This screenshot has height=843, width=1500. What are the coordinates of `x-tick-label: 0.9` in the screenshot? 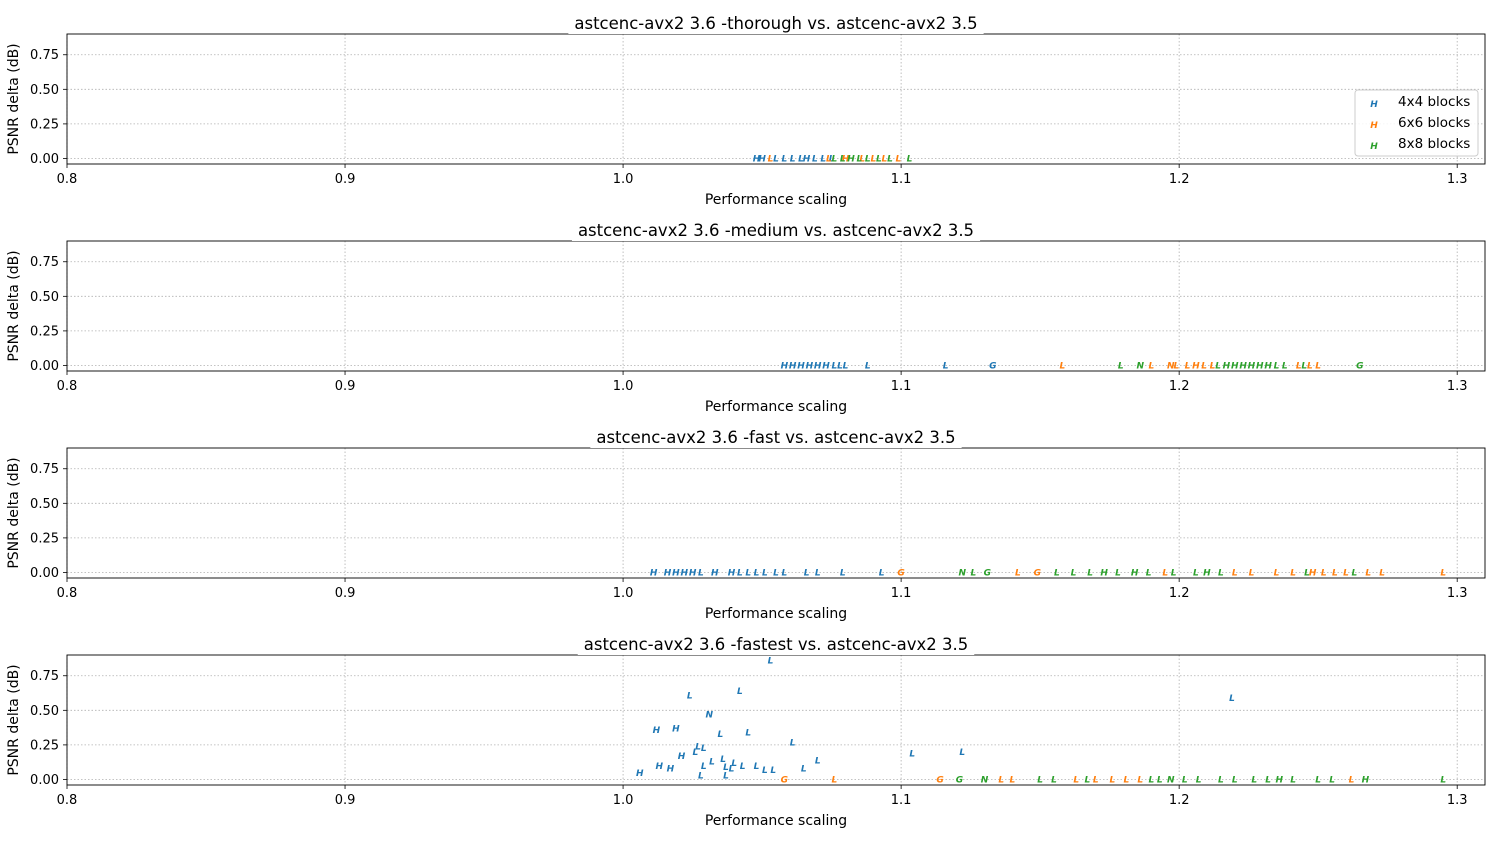 It's located at (345, 800).